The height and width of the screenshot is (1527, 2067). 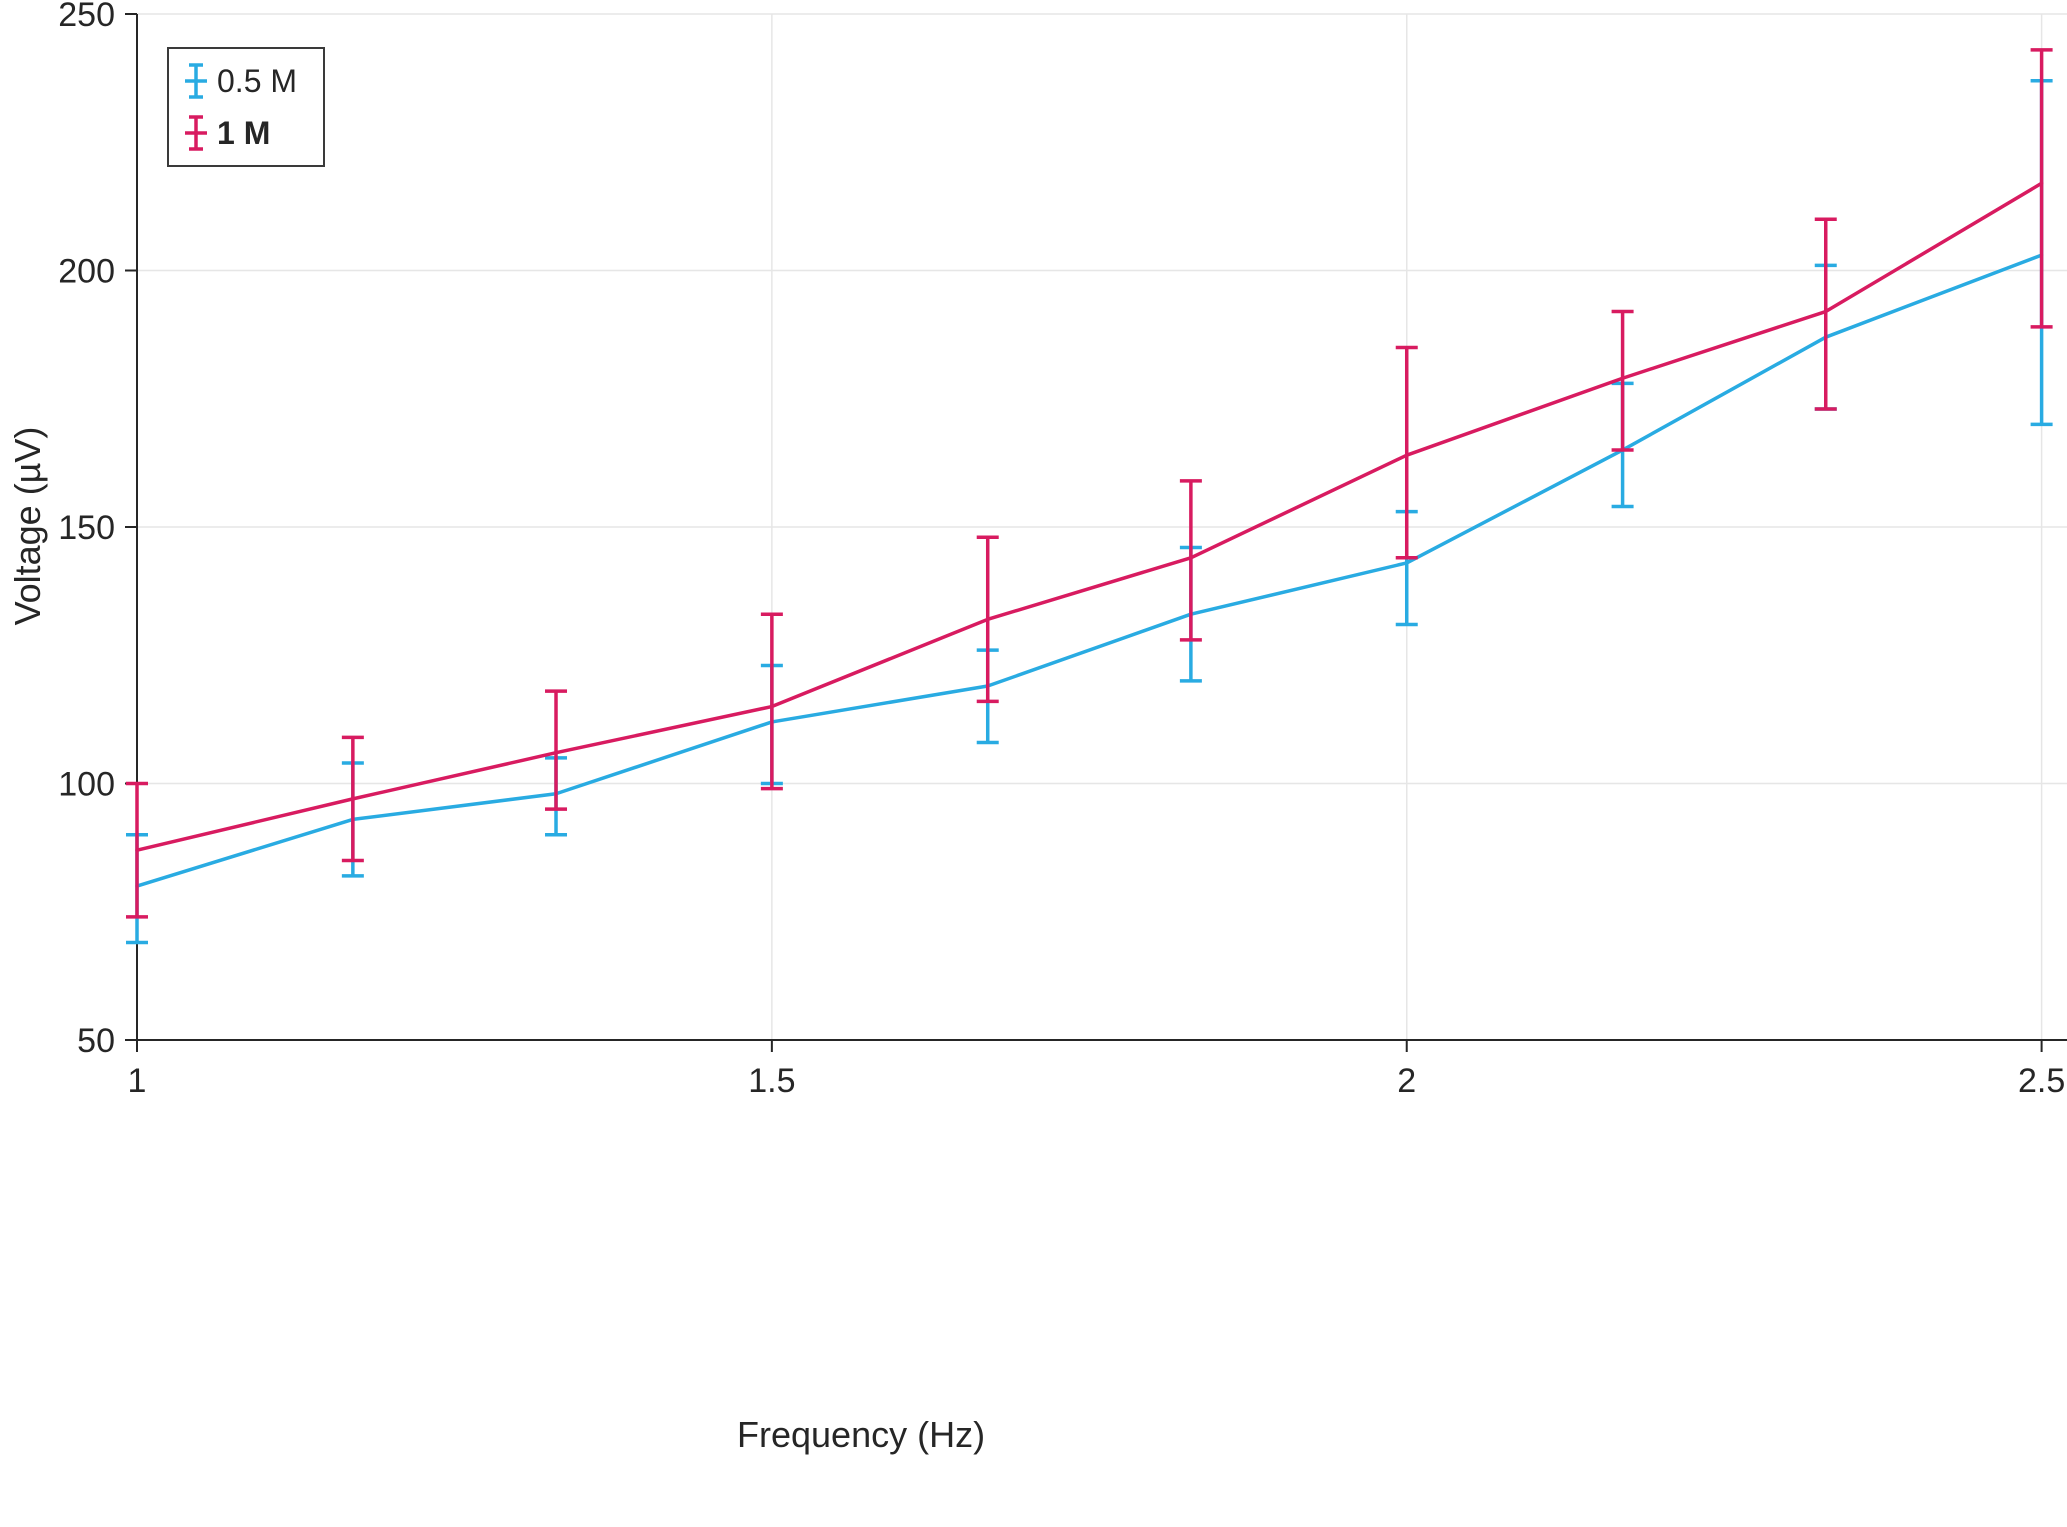 I want to click on y-tick-label: 50, so click(x=96, y=1041).